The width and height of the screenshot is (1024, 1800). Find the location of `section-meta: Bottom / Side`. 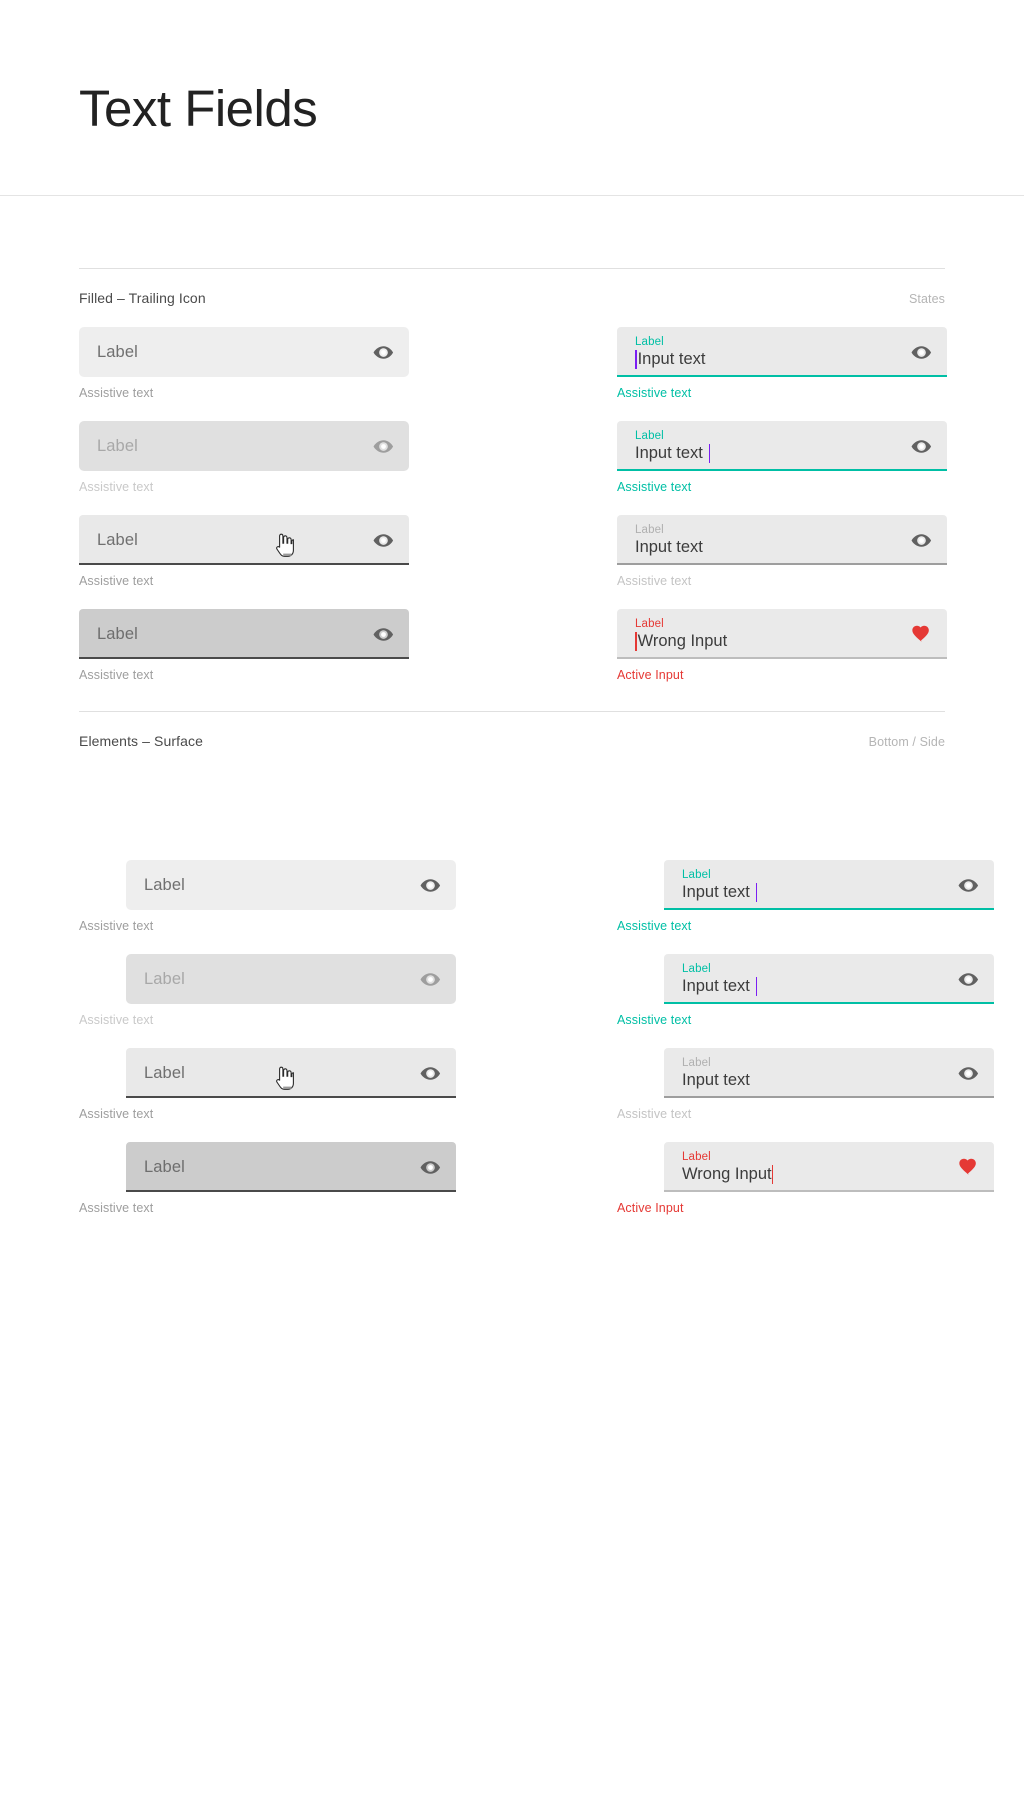

section-meta: Bottom / Side is located at coordinates (906, 742).